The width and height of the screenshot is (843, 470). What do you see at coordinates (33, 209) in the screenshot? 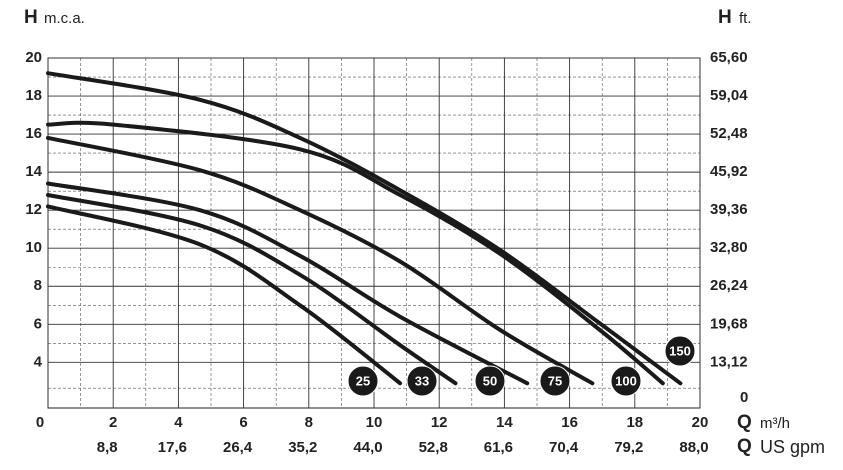
I see `y-tick-label: 12` at bounding box center [33, 209].